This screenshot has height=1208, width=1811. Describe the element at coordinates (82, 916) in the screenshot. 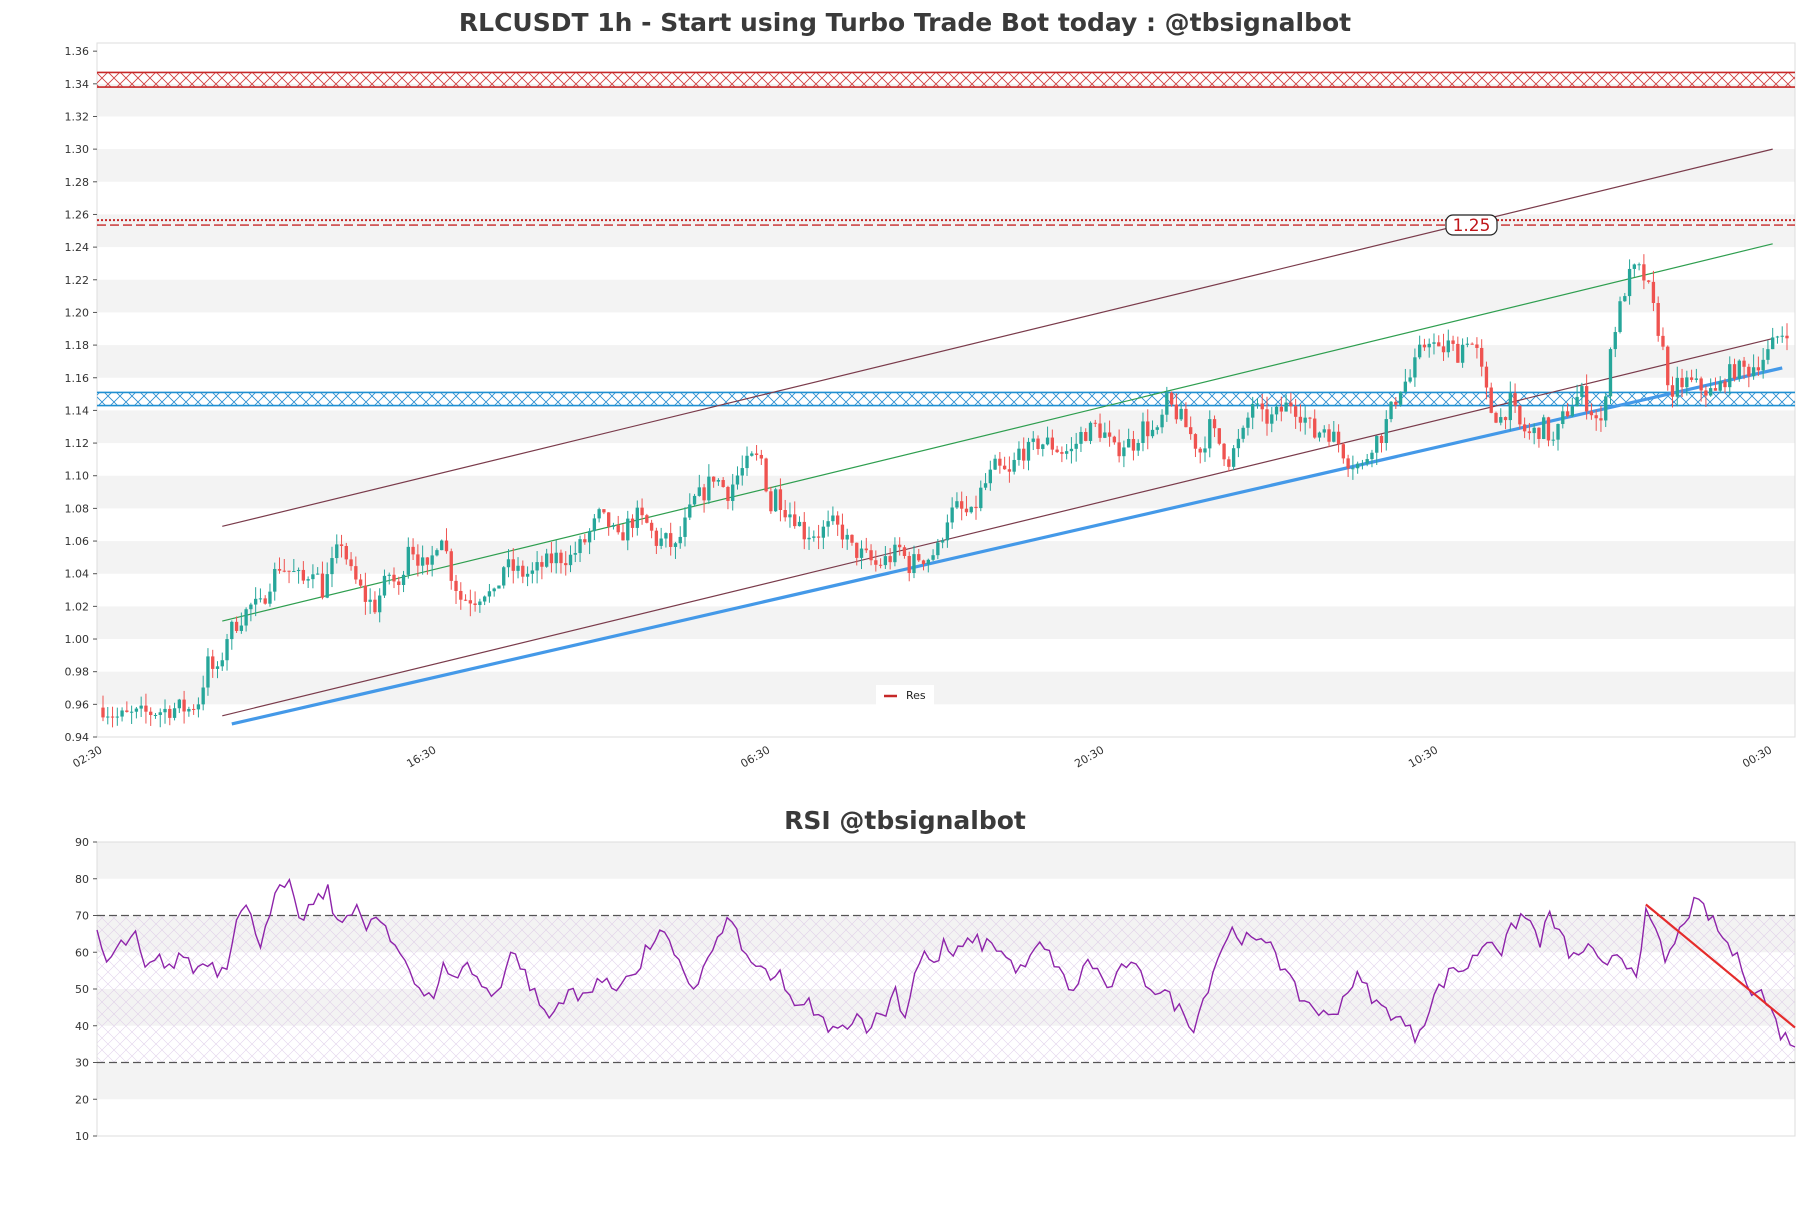

I see `rsi-y-tick-label: 70` at that location.